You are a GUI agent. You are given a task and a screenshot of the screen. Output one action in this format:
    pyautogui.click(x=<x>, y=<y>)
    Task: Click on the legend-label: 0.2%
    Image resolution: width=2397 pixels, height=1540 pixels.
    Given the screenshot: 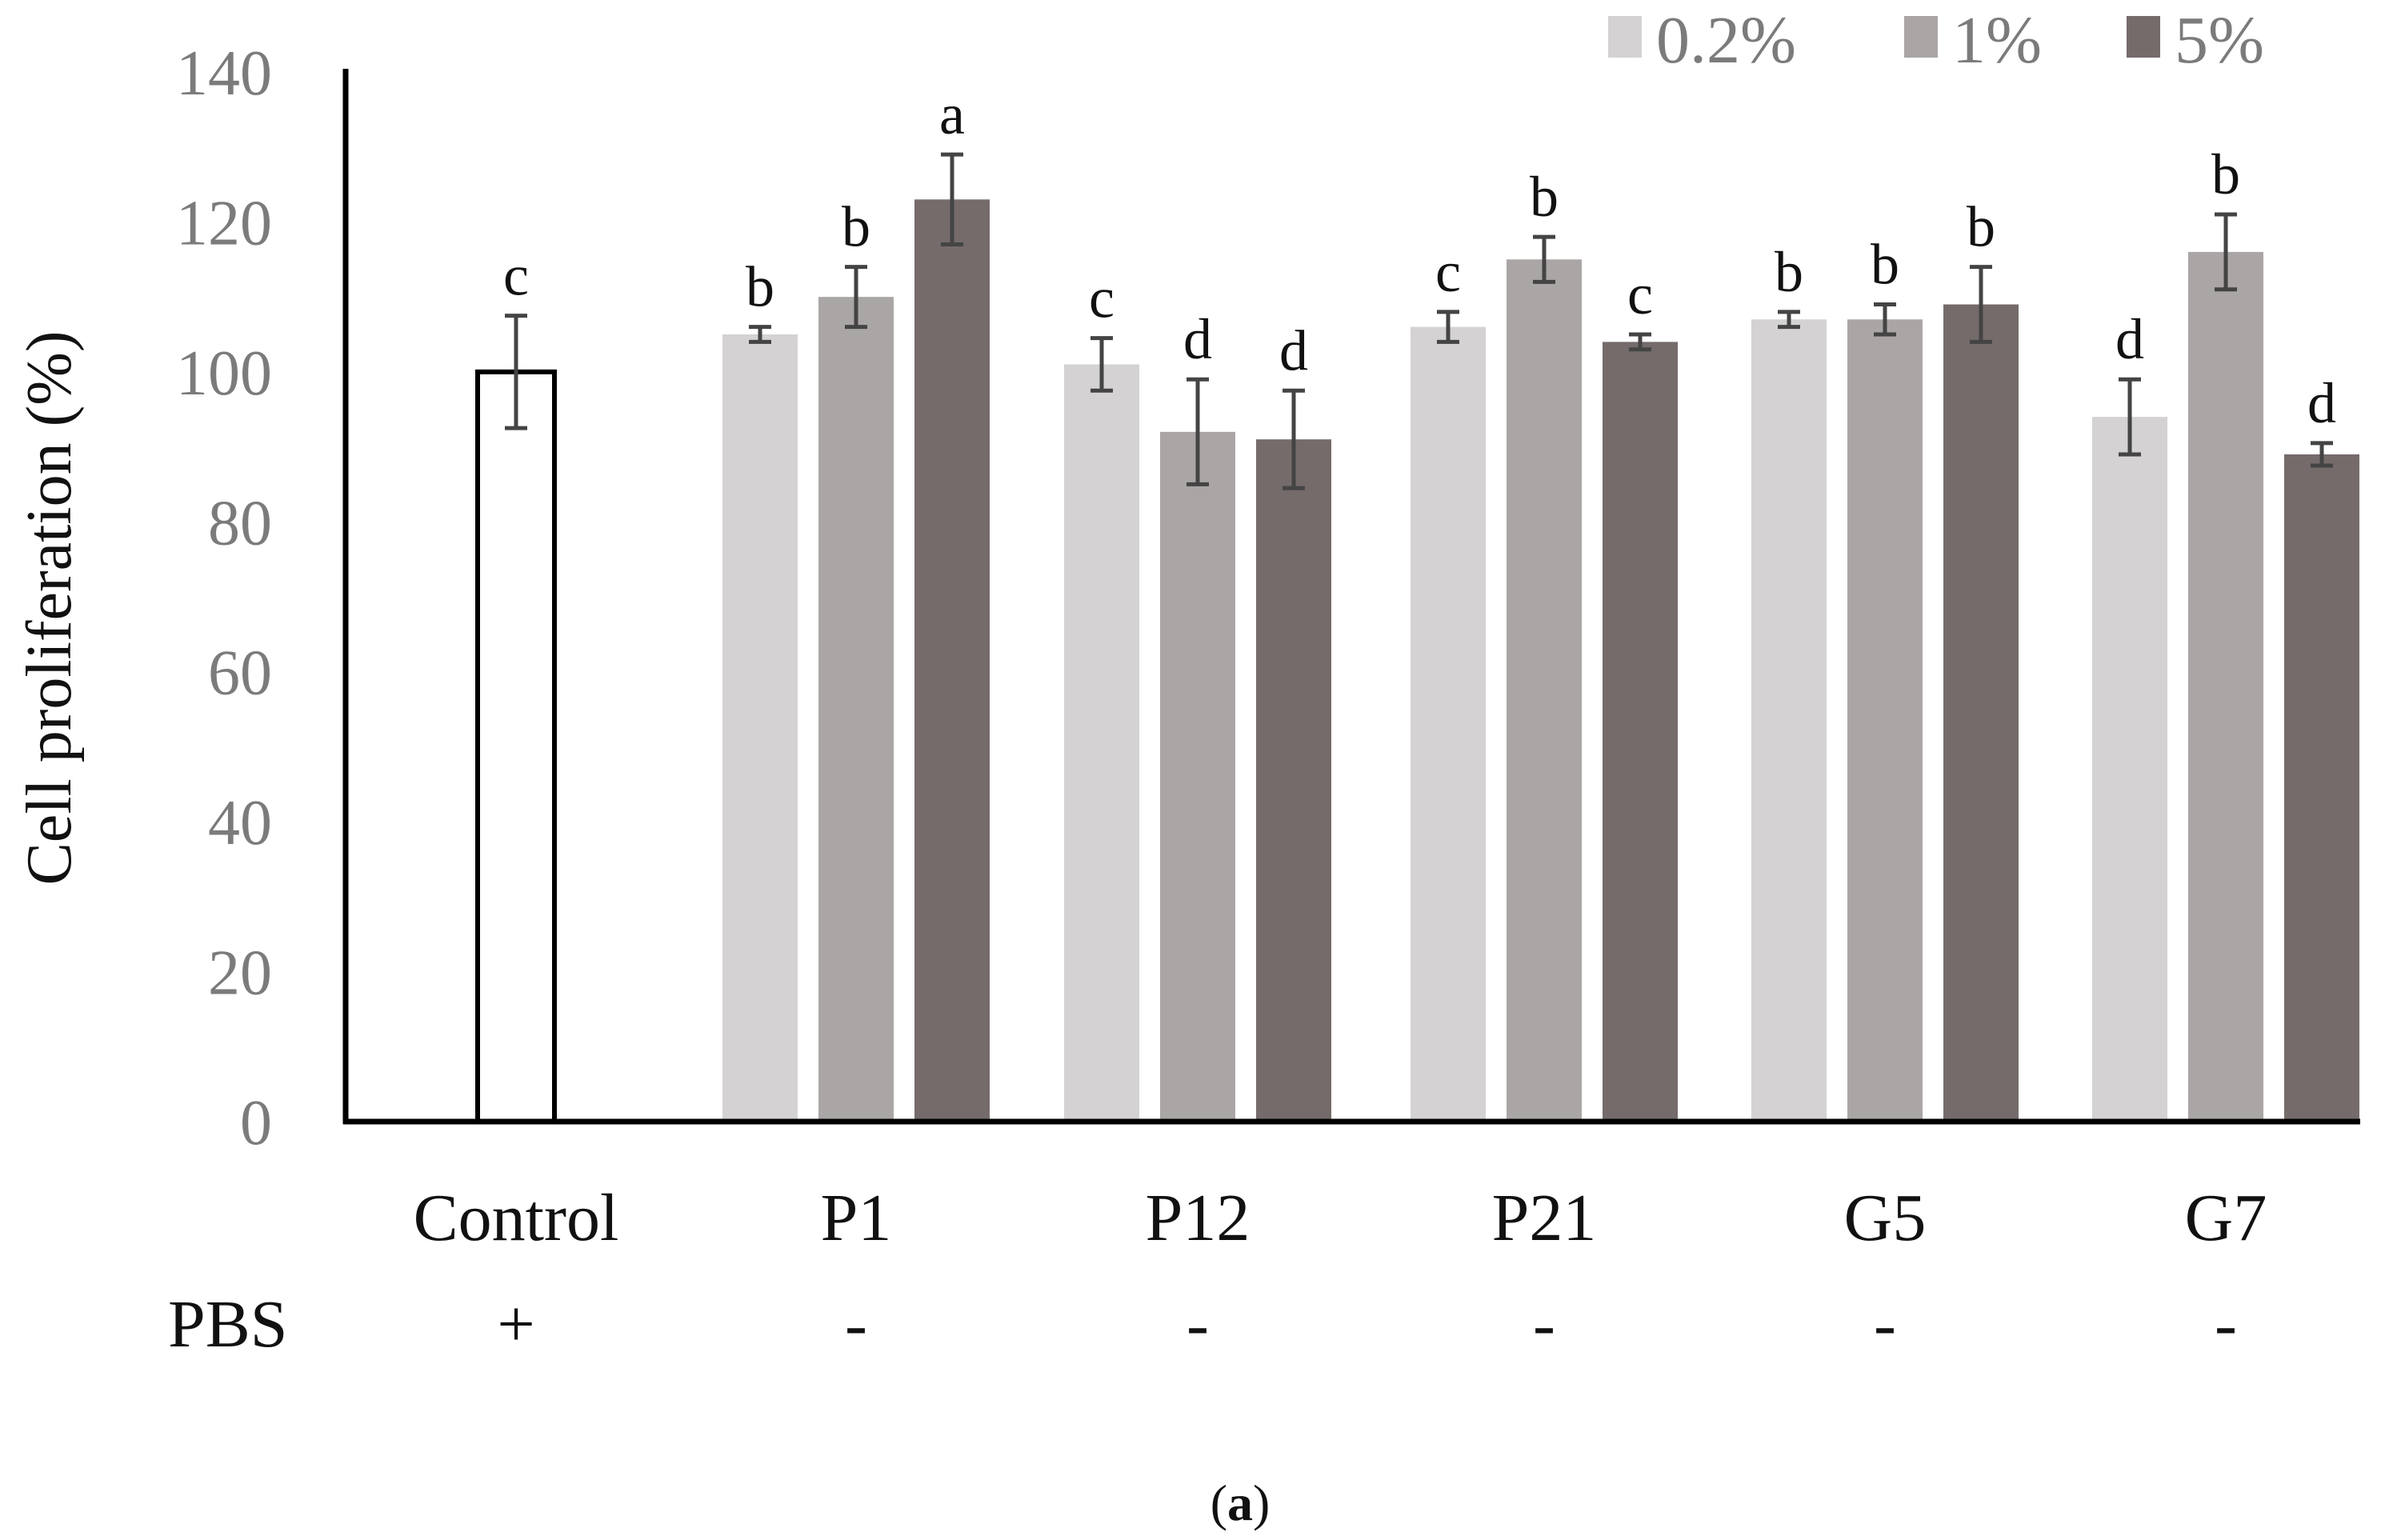 What is the action you would take?
    pyautogui.click(x=1726, y=40)
    